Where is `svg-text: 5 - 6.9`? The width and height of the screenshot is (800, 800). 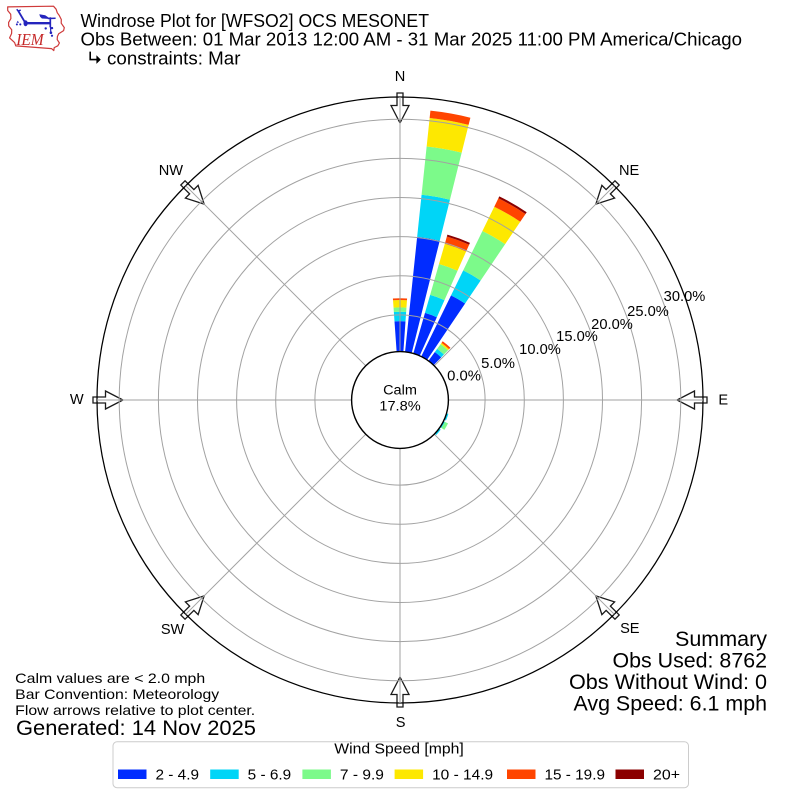
svg-text: 5 - 6.9 is located at coordinates (270, 775).